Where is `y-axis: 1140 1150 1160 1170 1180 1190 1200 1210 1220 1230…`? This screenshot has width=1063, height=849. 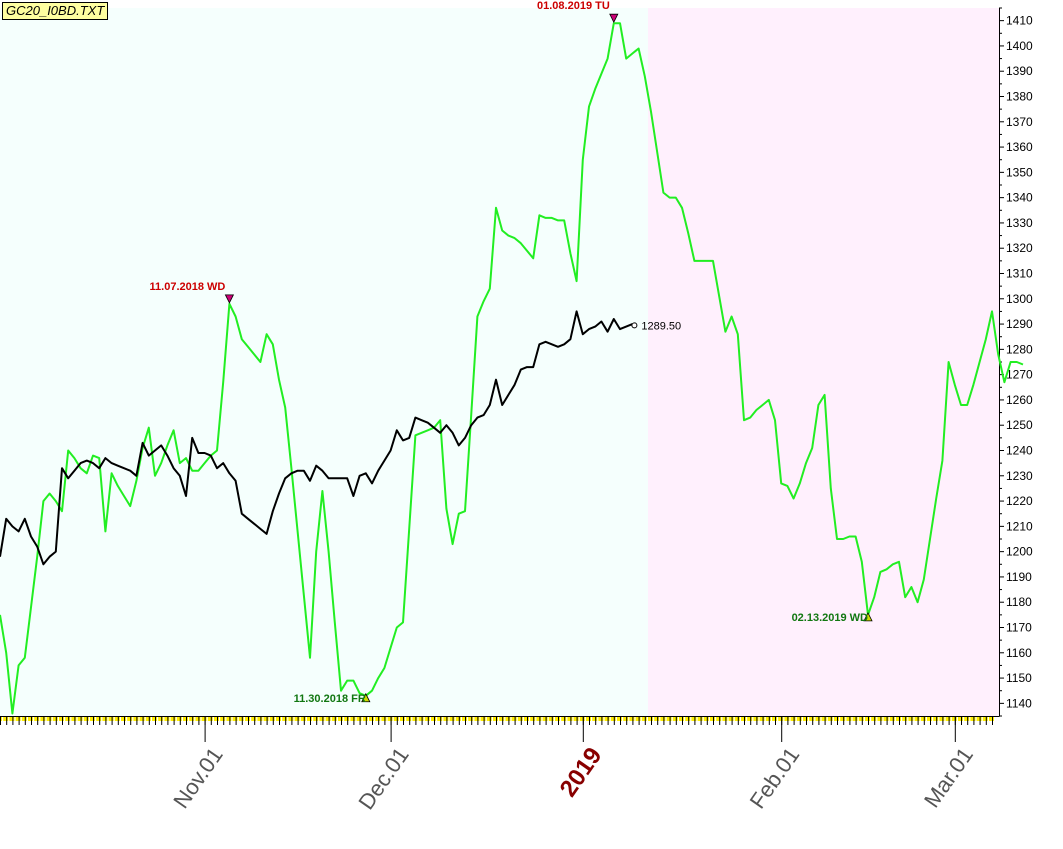 y-axis: 1140 1150 1160 1170 1180 1190 1200 1210 1220 1230… is located at coordinates (1016, 362).